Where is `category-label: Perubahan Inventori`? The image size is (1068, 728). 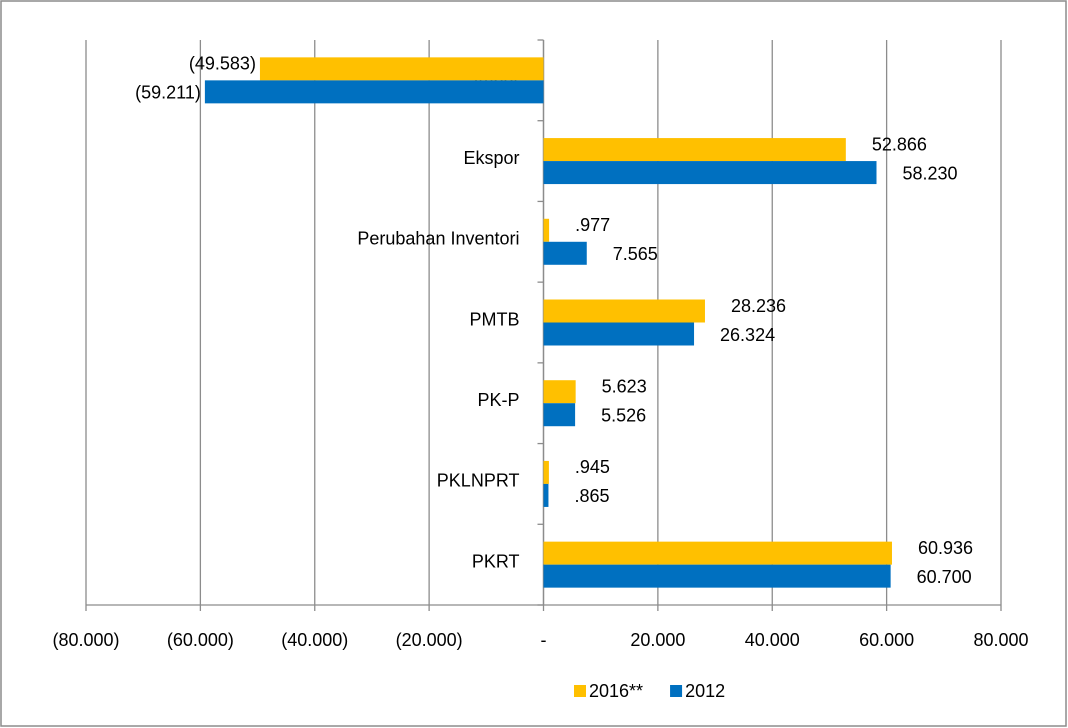
category-label: Perubahan Inventori is located at coordinates (438, 239).